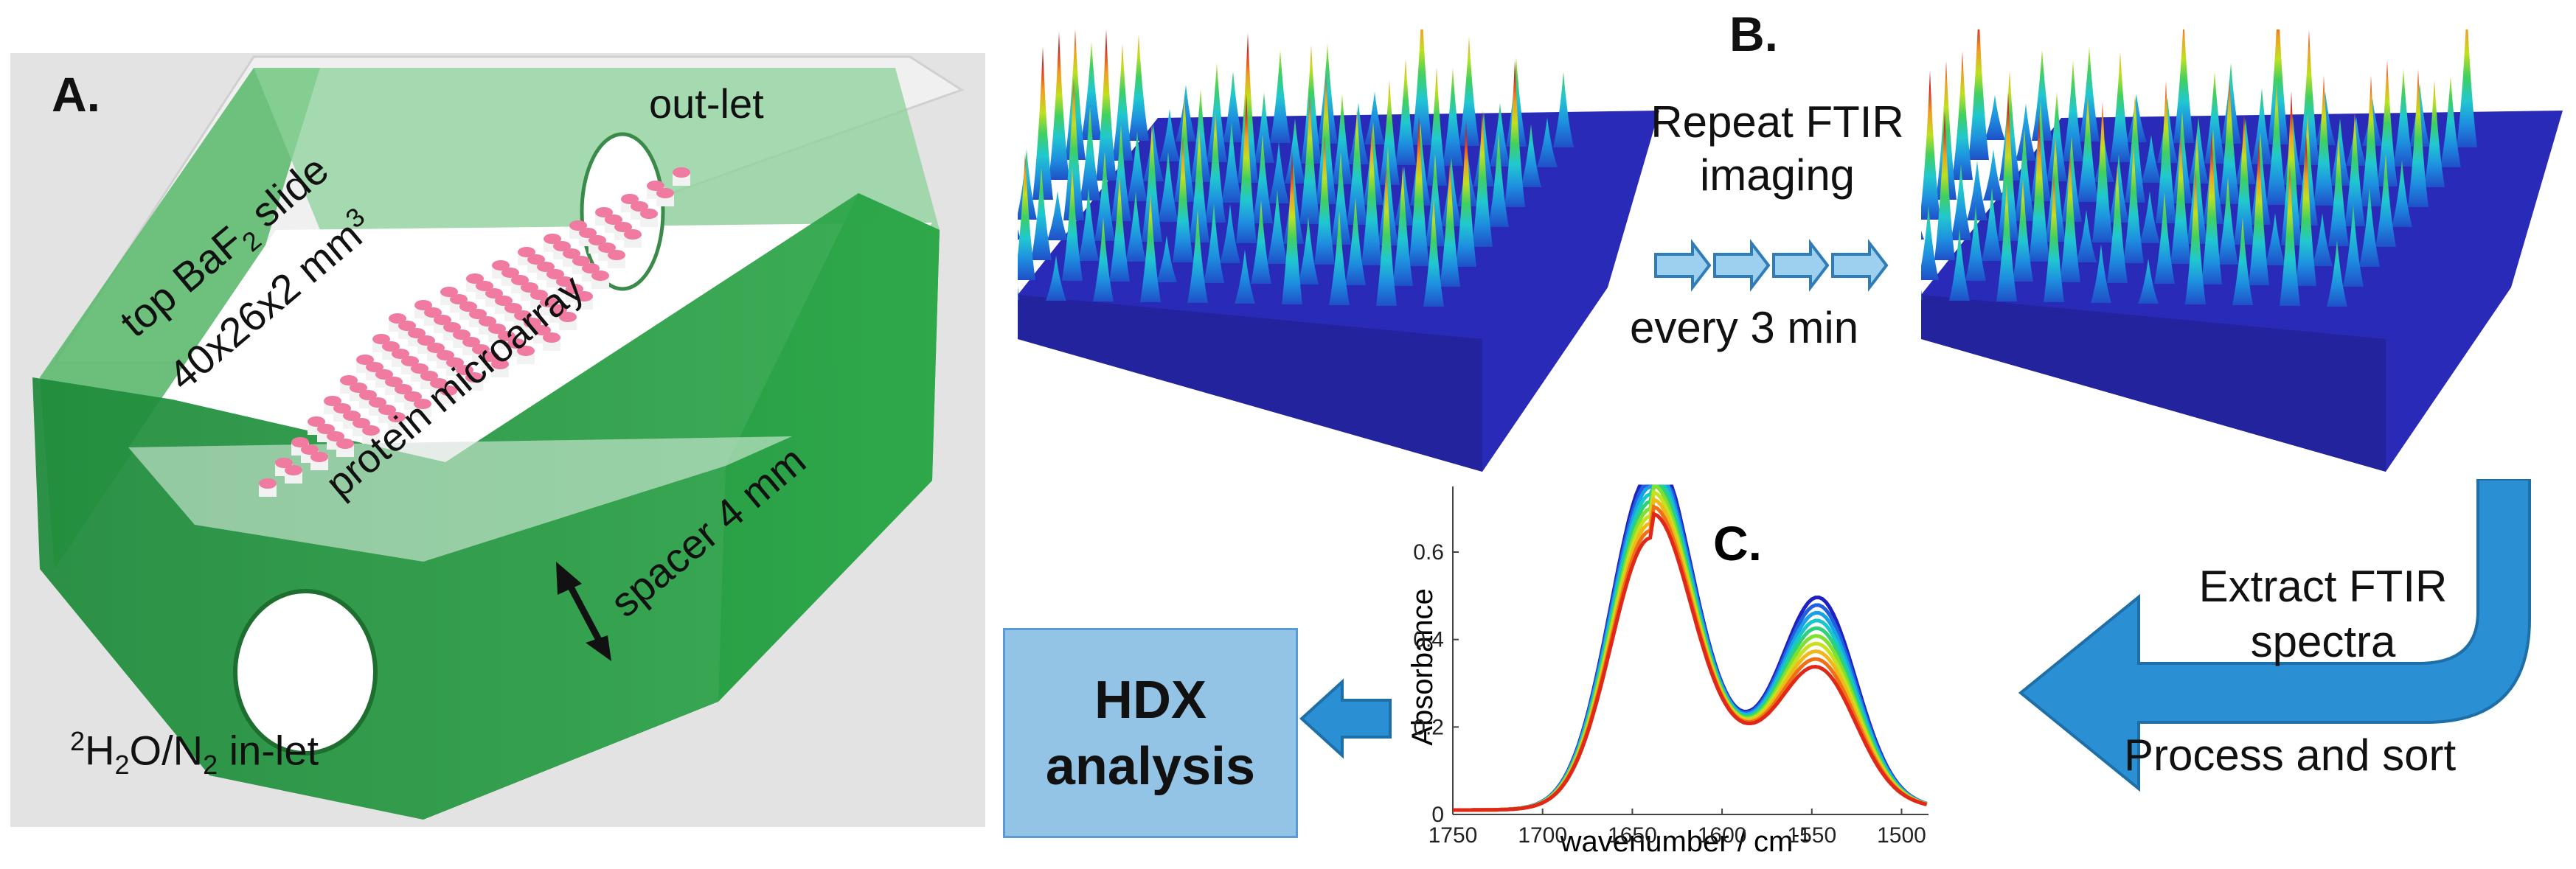 The height and width of the screenshot is (869, 2576). I want to click on outlet-label: out-let, so click(706, 103).